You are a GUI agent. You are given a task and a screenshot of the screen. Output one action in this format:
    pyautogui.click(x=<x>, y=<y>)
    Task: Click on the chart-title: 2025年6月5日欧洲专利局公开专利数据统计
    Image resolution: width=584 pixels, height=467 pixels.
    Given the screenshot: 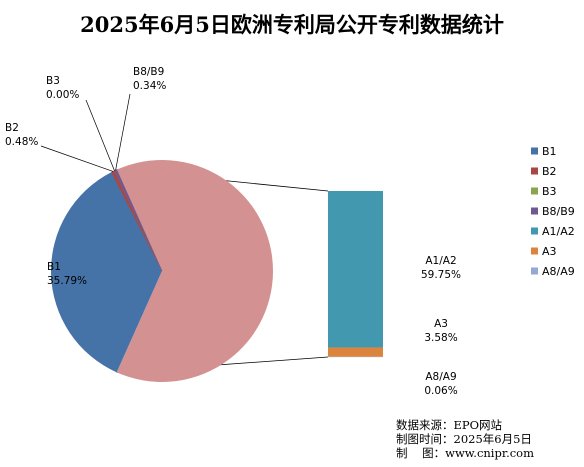 What is the action you would take?
    pyautogui.click(x=292, y=24)
    